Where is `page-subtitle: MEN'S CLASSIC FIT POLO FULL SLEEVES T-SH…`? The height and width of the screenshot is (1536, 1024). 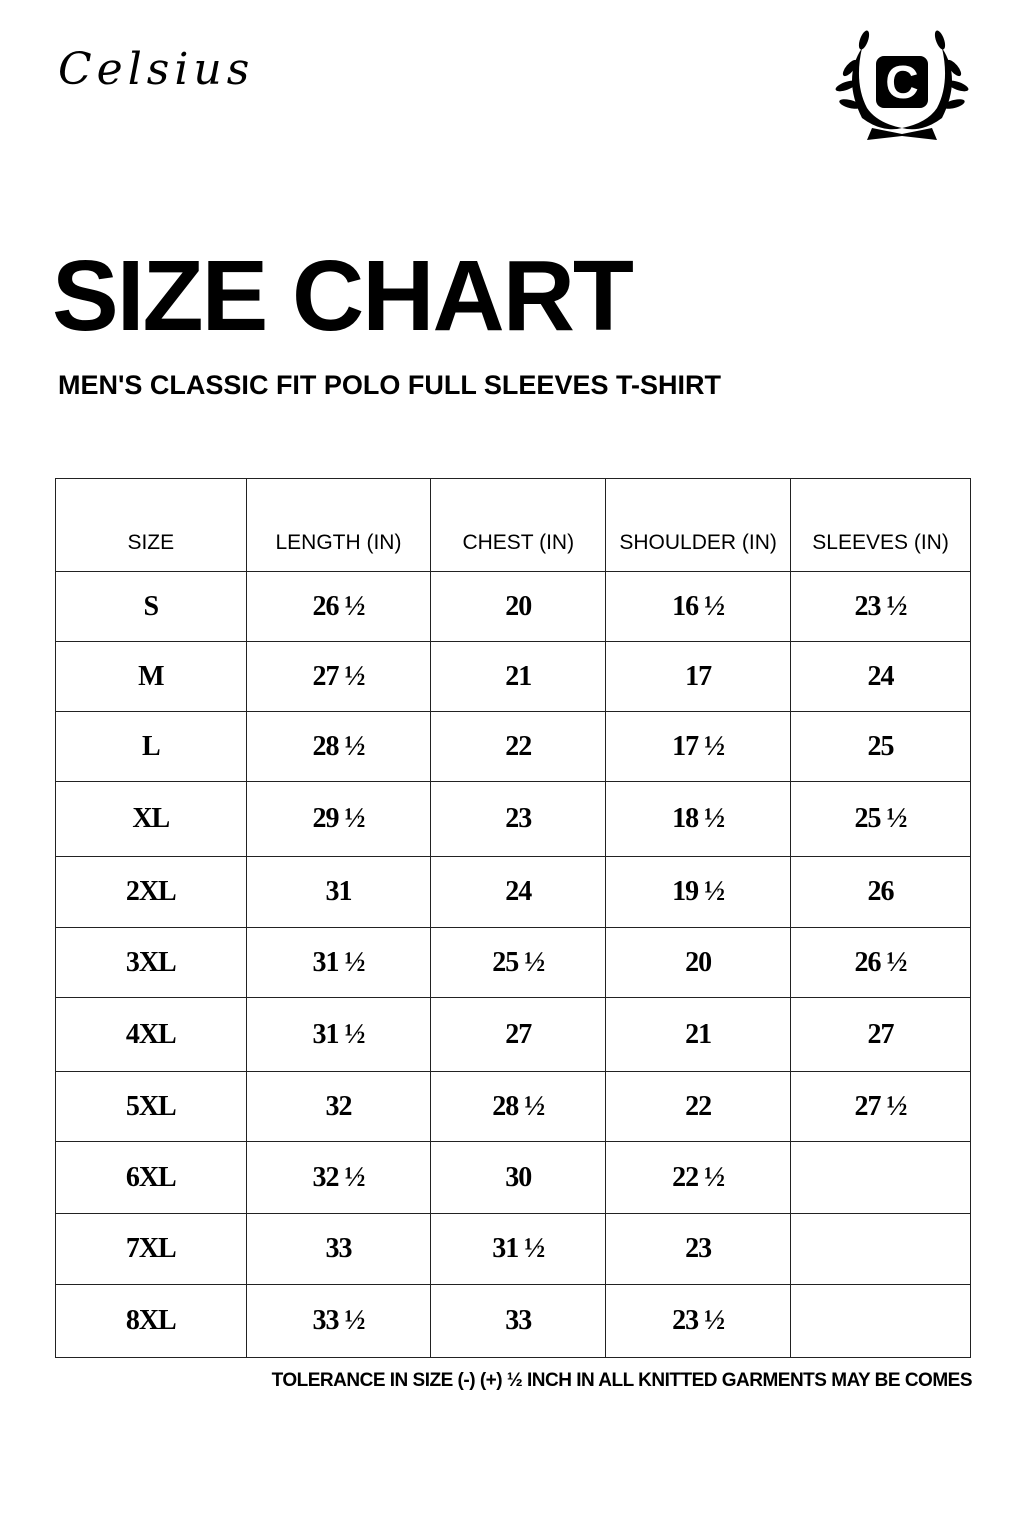
page-subtitle: MEN'S CLASSIC FIT POLO FULL SLEEVES T-SH… is located at coordinates (389, 385).